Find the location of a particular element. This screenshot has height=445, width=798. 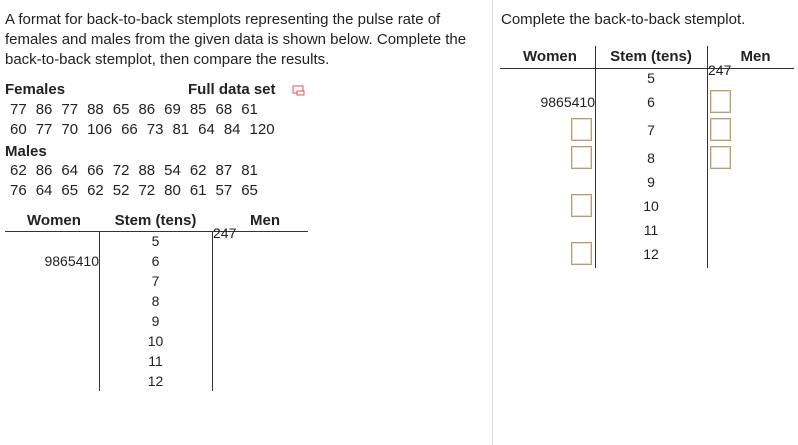

data-value: 54 is located at coordinates (172, 170).